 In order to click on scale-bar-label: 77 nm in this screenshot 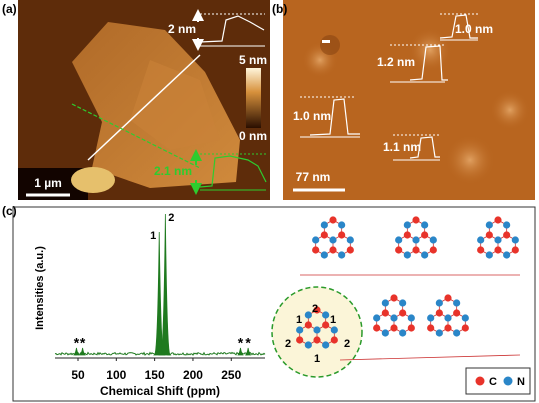, I will do `click(313, 177)`.